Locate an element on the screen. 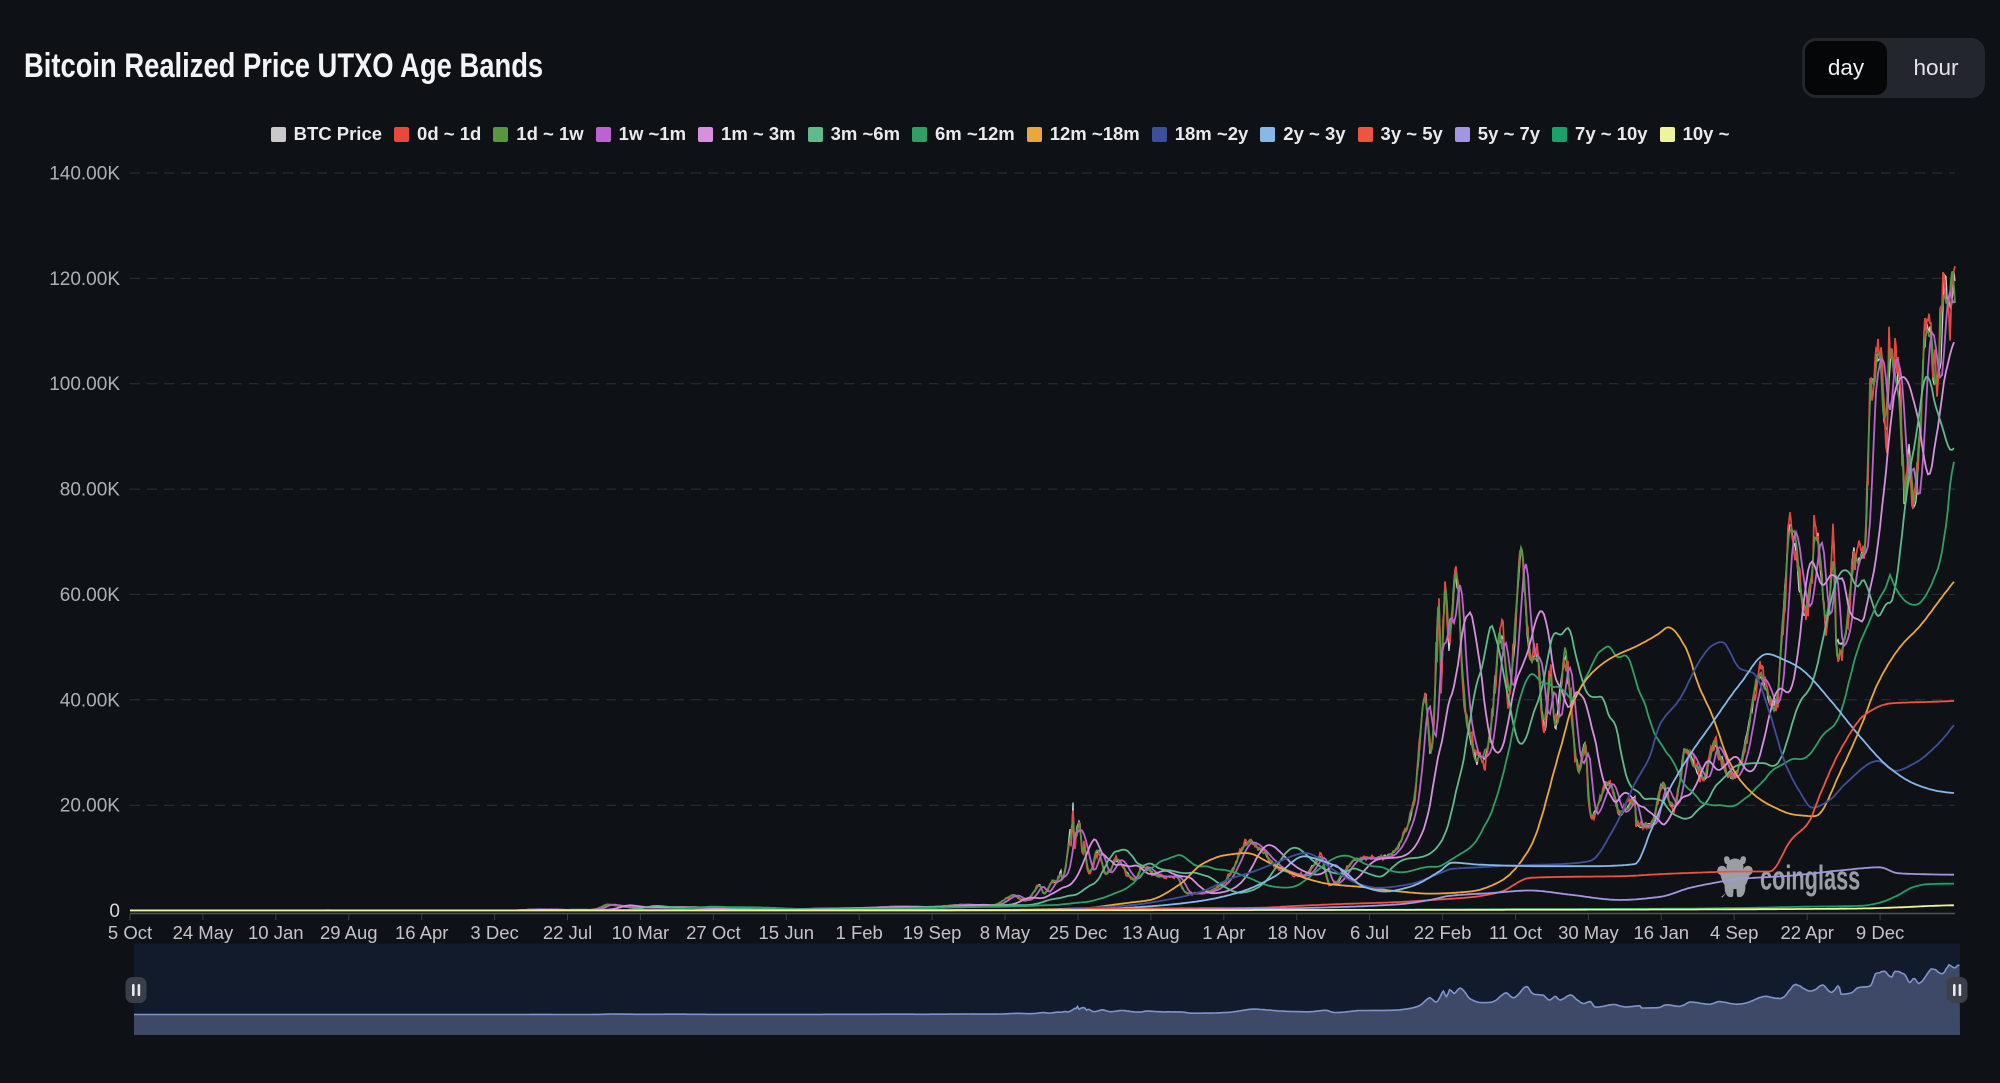 This screenshot has width=2000, height=1083. svg-text: 13 Aug is located at coordinates (1151, 932).